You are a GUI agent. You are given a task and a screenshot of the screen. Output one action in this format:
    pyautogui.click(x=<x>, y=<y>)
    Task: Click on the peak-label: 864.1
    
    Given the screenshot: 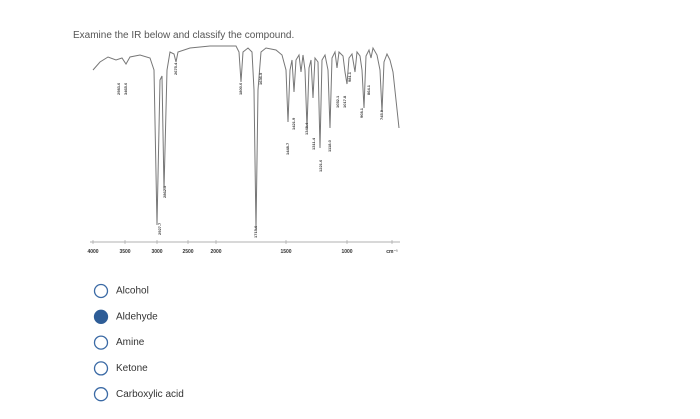 What is the action you would take?
    pyautogui.click(x=368, y=89)
    